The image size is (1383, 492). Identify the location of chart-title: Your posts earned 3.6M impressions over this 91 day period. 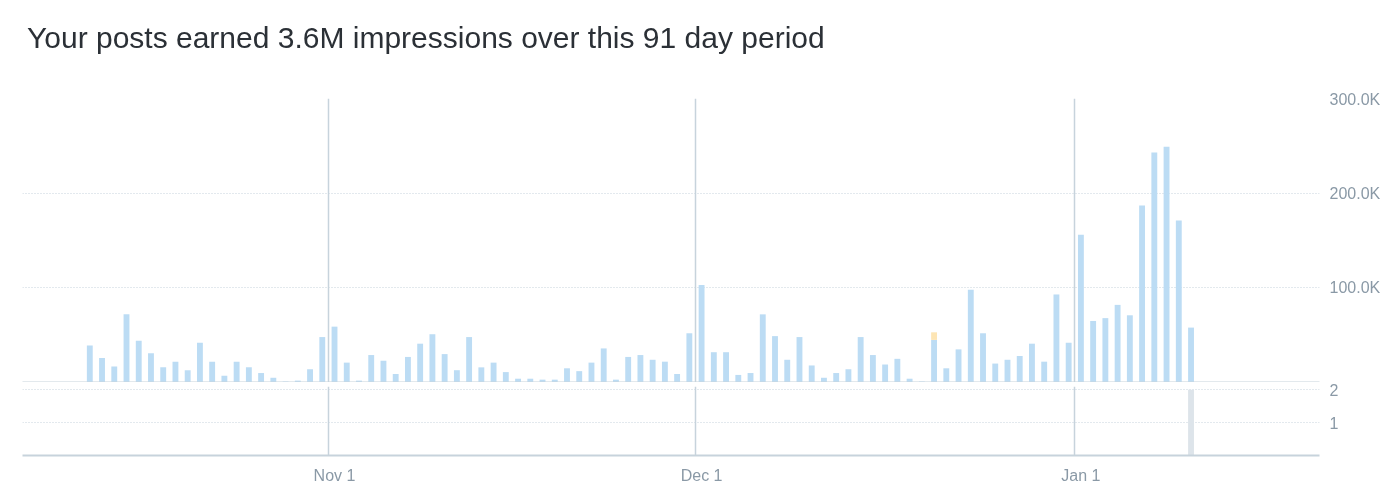
(426, 38).